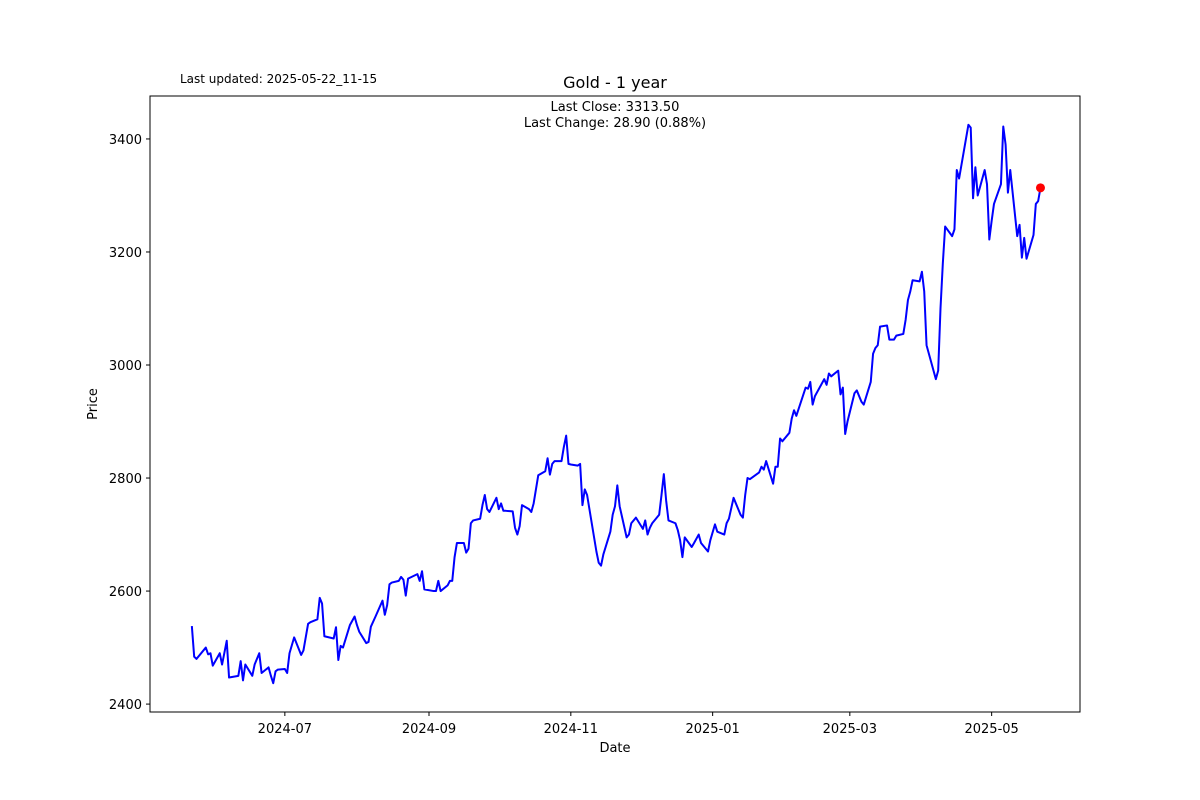 This screenshot has height=800, width=1200. I want to click on last-updated: Last updated: 2025-05-22_11-15, so click(278, 79).